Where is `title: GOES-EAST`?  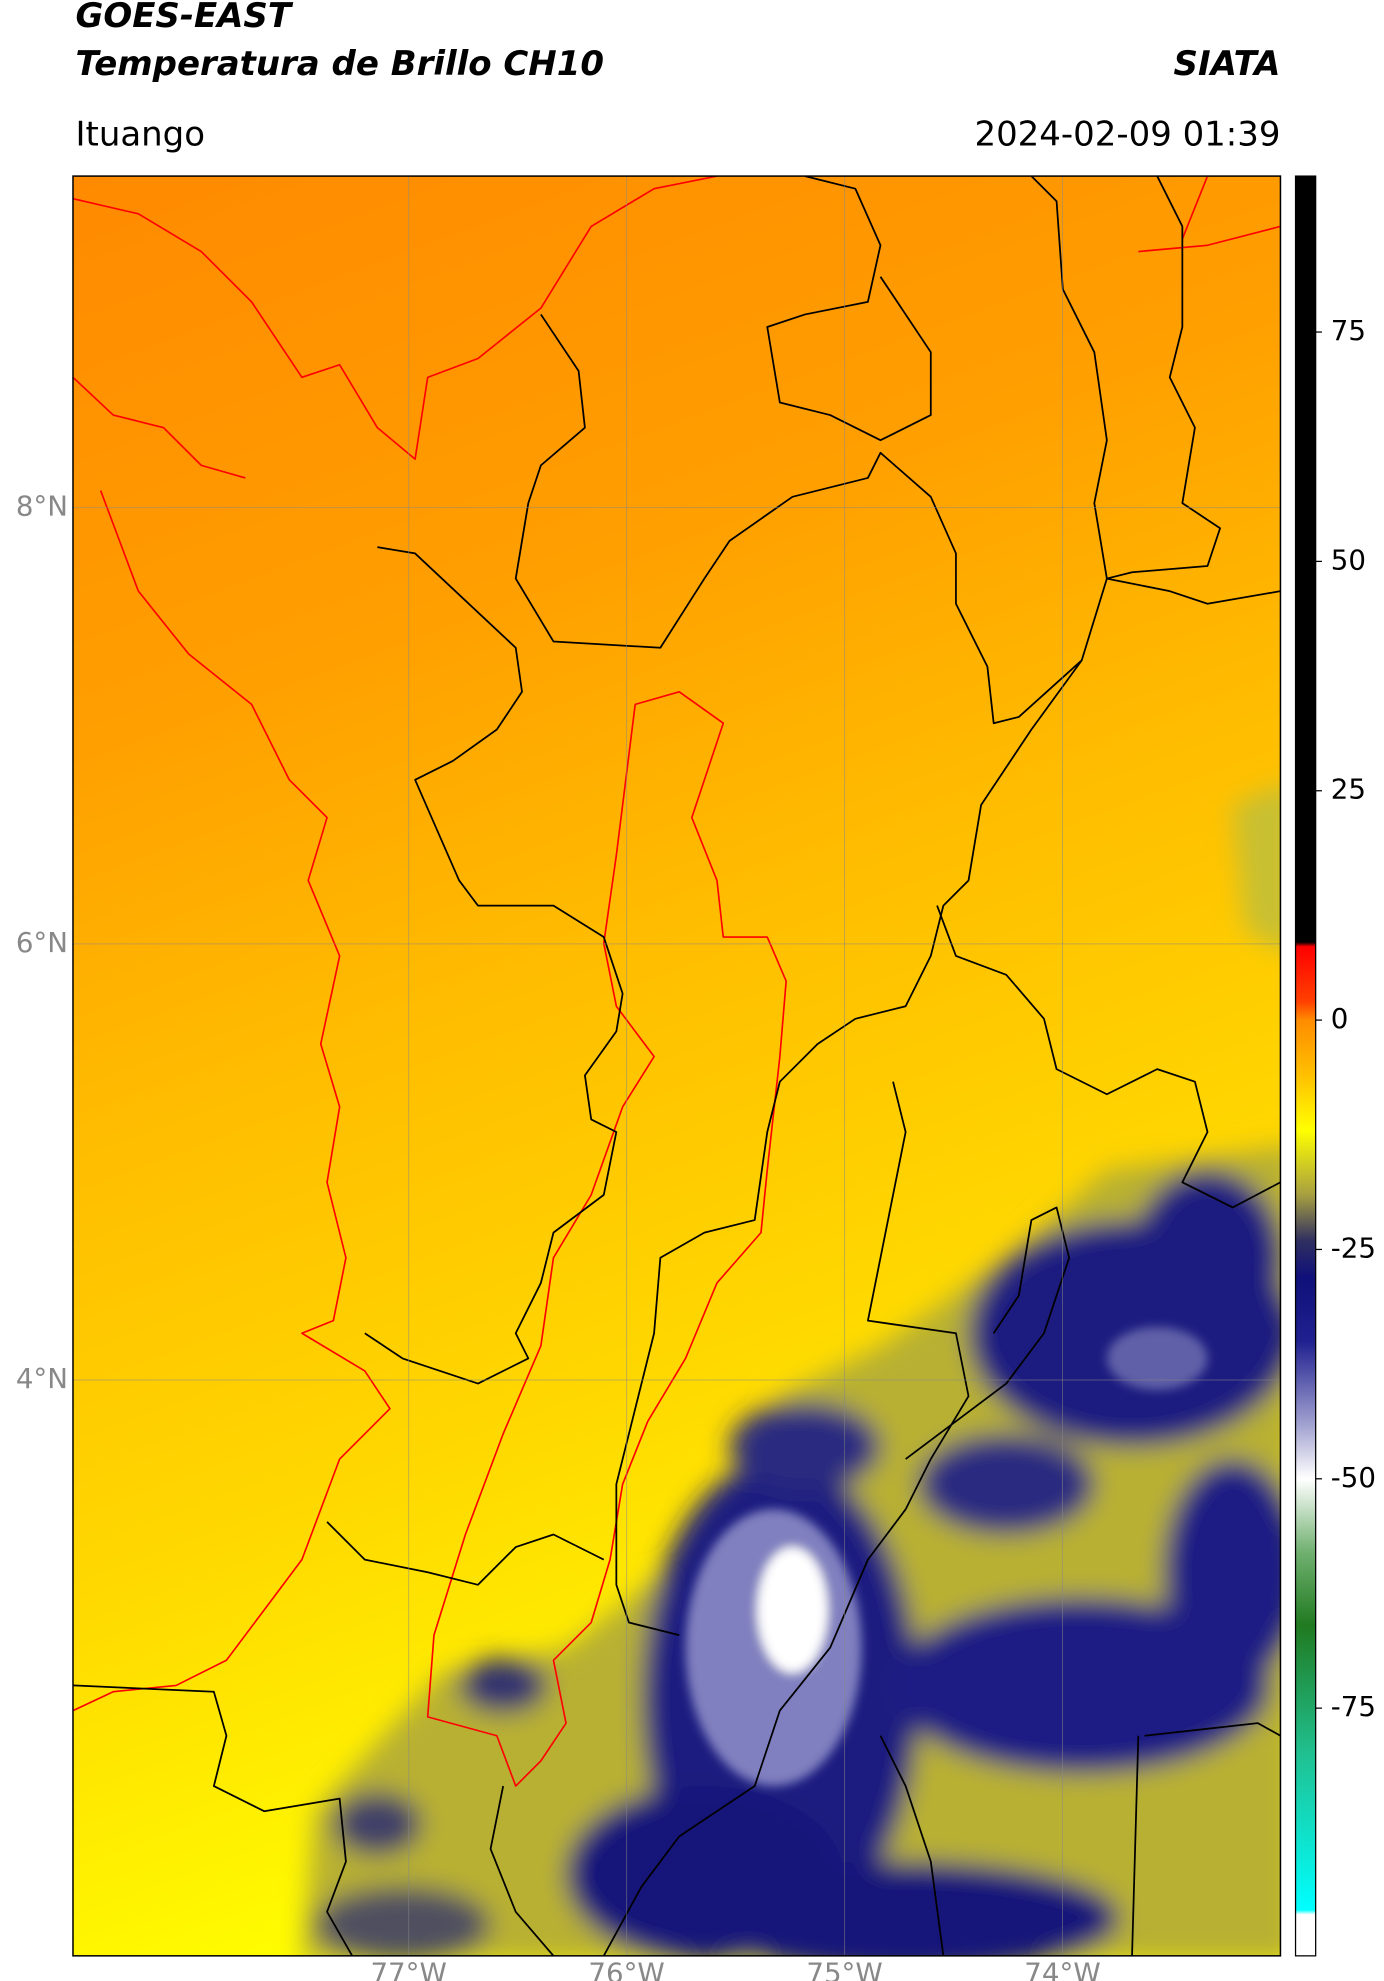
title: GOES-EAST is located at coordinates (185, 18).